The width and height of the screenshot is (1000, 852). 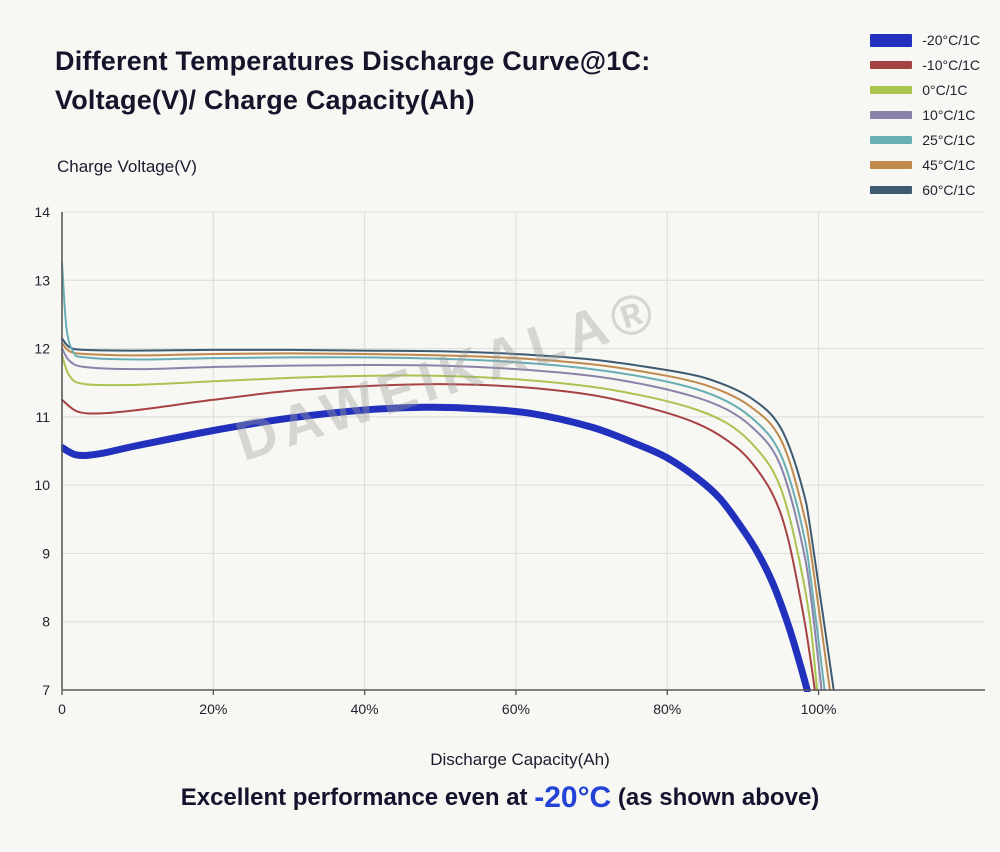 I want to click on legend-item: 60°C/1C, so click(x=925, y=190).